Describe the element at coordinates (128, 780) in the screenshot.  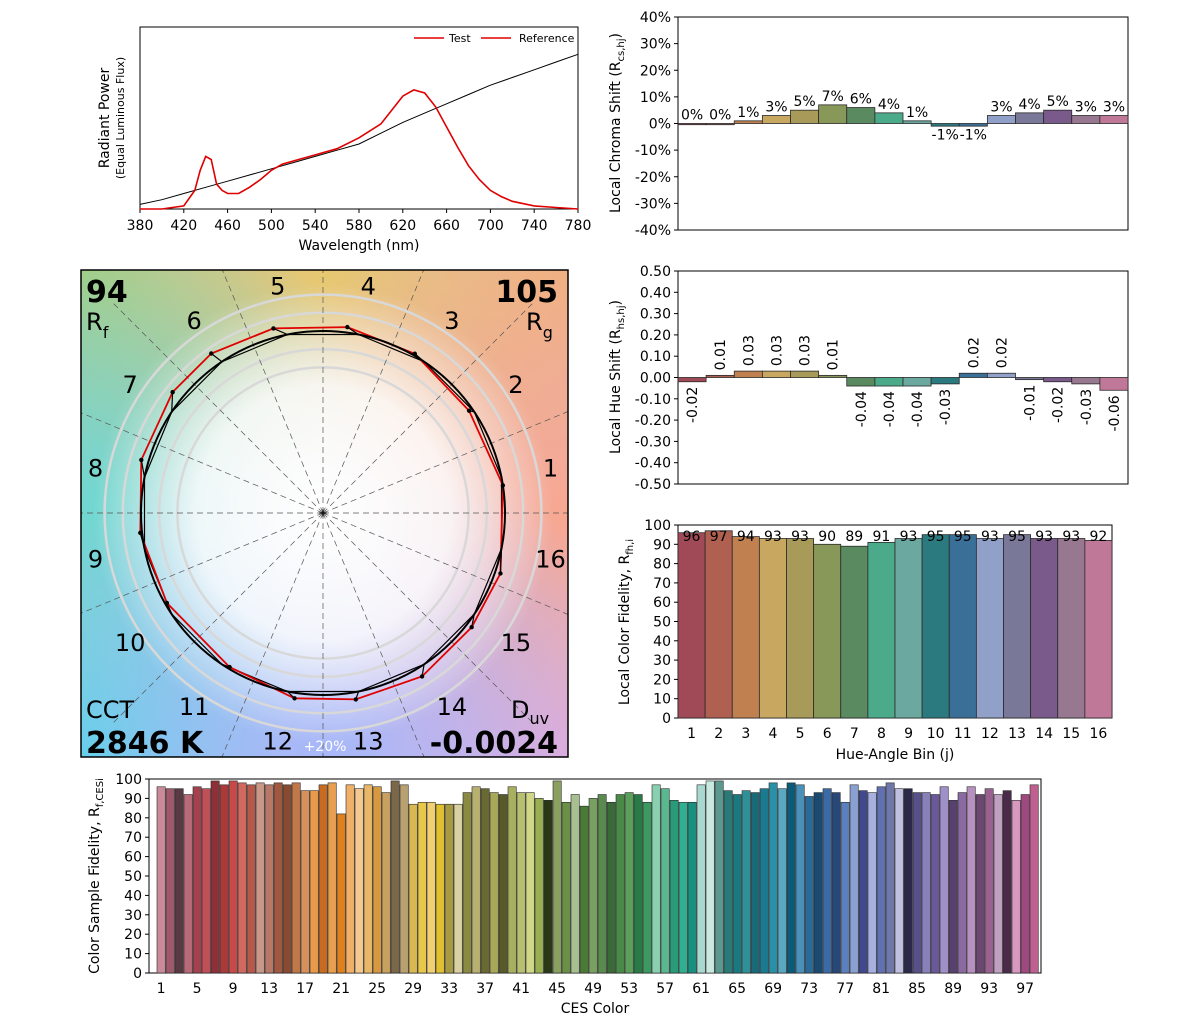
I see `ces-y-tick-label: 100` at that location.